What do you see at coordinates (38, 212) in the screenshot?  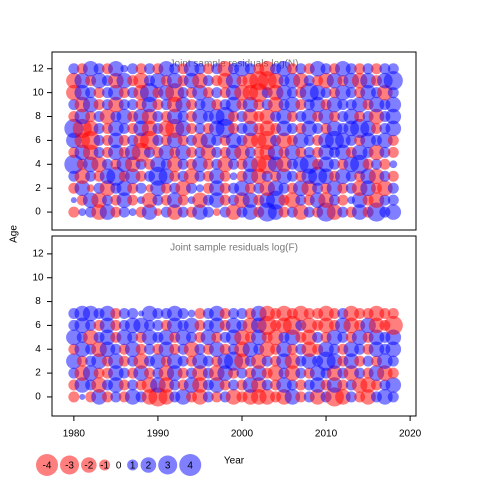 I see `y-tick-label: 0` at bounding box center [38, 212].